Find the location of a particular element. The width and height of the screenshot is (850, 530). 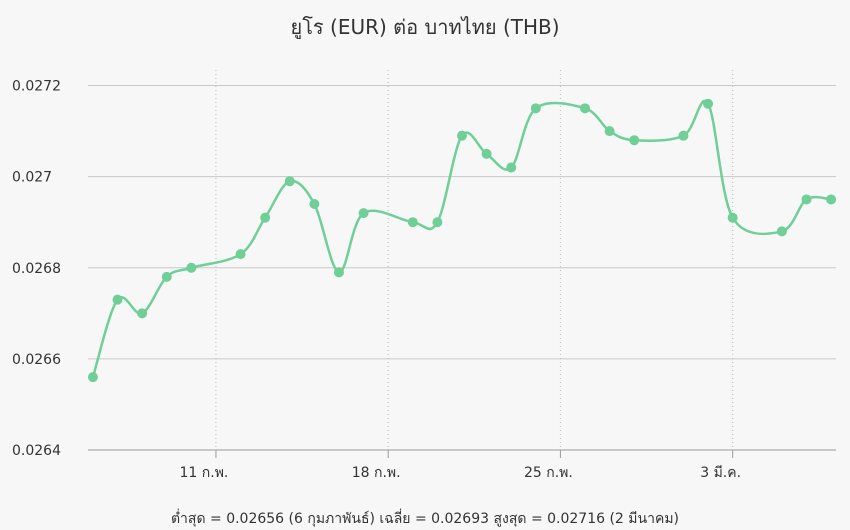

chart-title: ยูโร (EUR) ต่อ บาทไทย (THB) is located at coordinates (424, 27).